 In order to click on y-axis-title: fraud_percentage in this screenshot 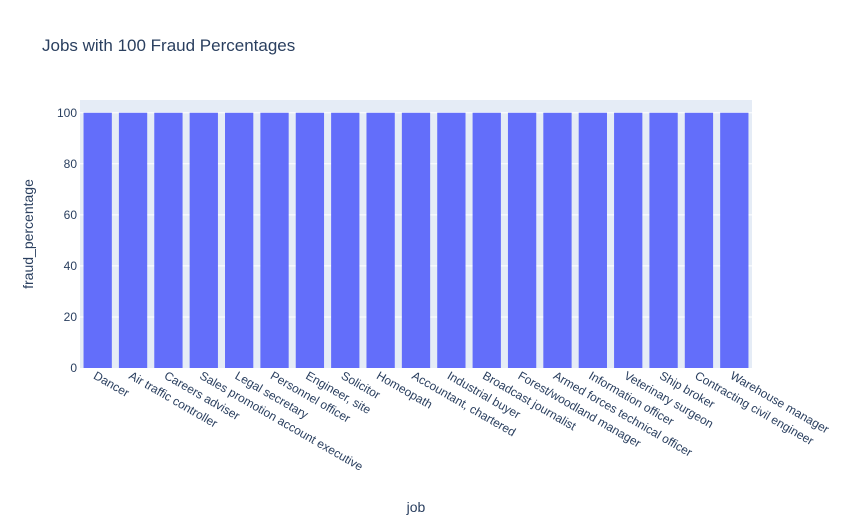, I will do `click(28, 234)`.